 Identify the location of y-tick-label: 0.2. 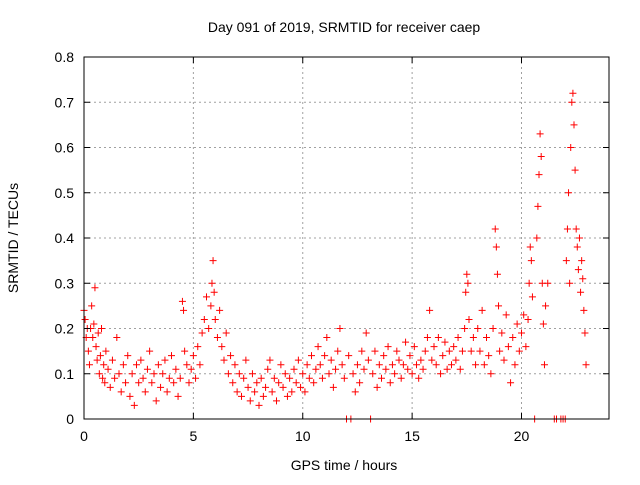
(65, 329).